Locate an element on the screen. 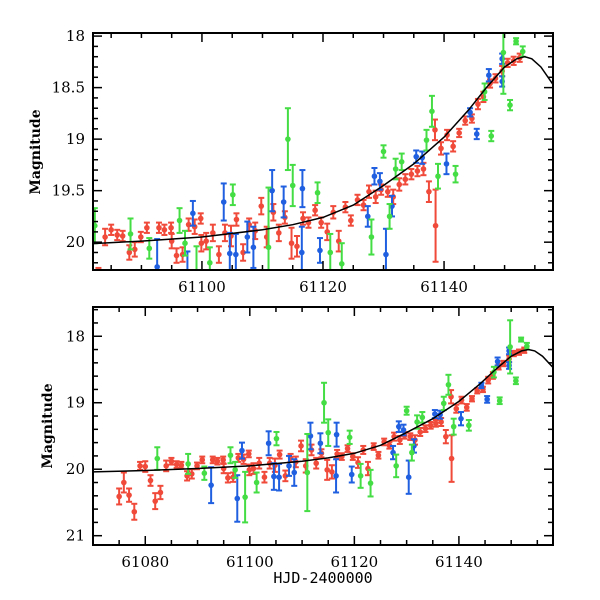 This screenshot has width=600, height=600. blue-series is located at coordinates (360, 434).